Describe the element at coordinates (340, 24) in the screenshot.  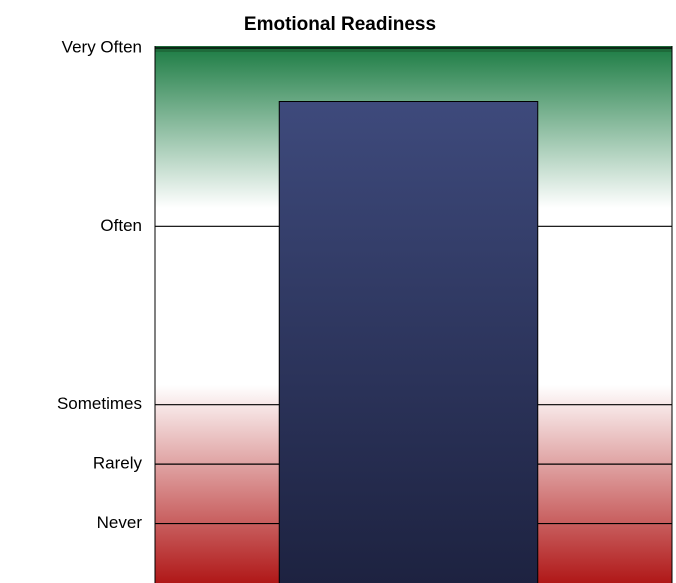
I see `chart-title: Emotional Readiness` at that location.